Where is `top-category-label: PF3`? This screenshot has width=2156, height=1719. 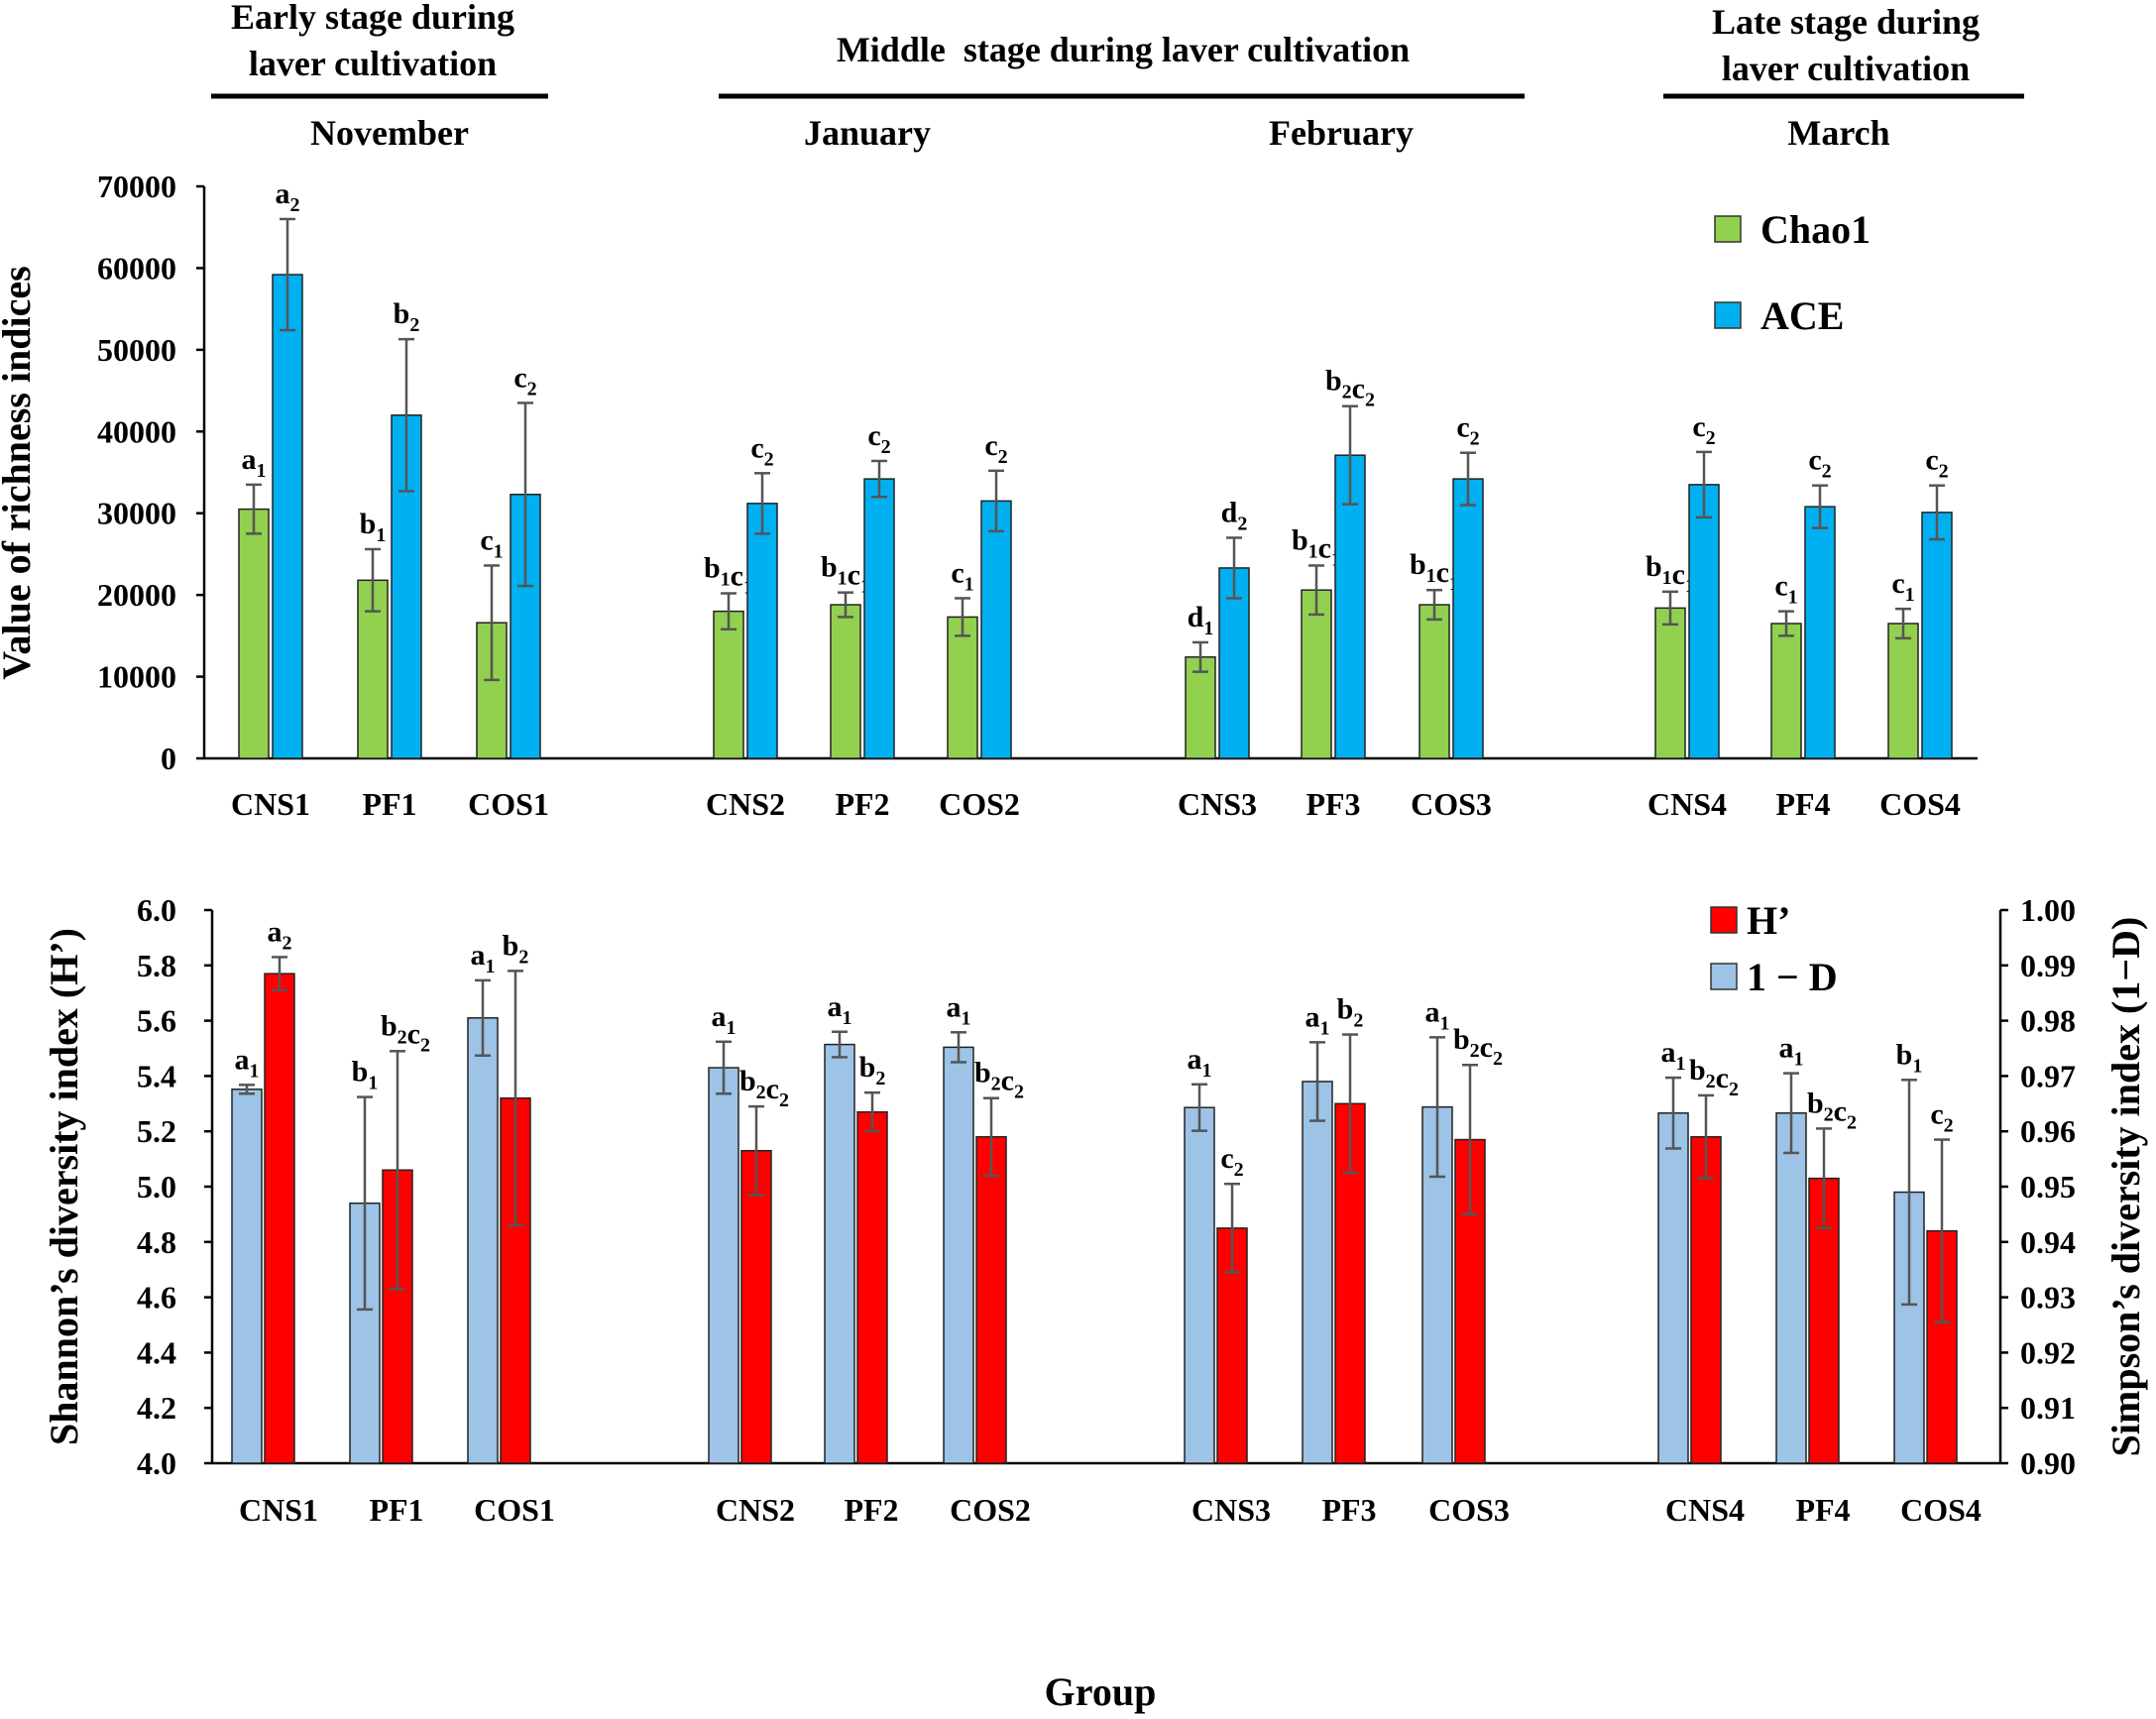 top-category-label: PF3 is located at coordinates (1332, 804).